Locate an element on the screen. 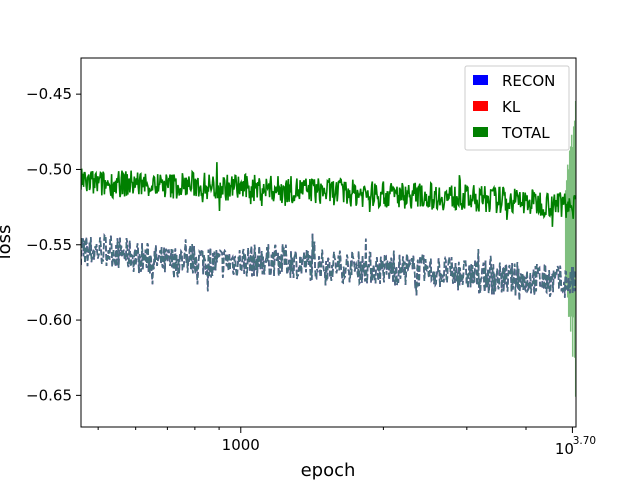 This screenshot has height=484, width=640. y-tick-label: −0.50 is located at coordinates (49, 169).